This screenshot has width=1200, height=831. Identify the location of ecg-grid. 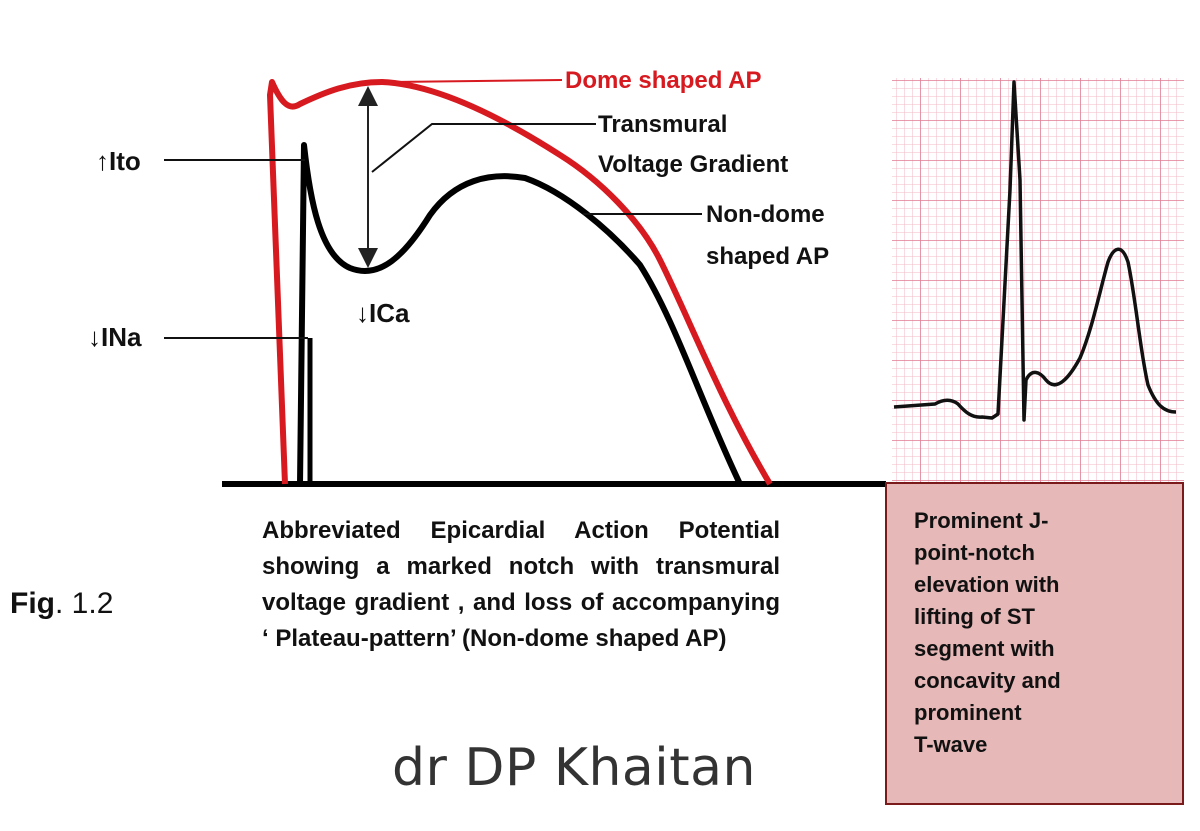
(1038, 280).